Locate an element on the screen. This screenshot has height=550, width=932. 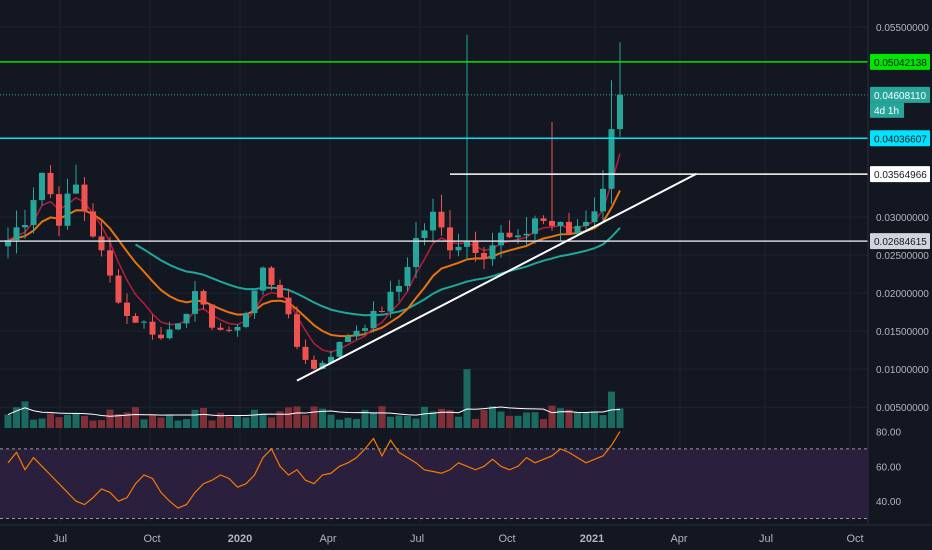
price-label-text: 0.02684615 is located at coordinates (900, 242).